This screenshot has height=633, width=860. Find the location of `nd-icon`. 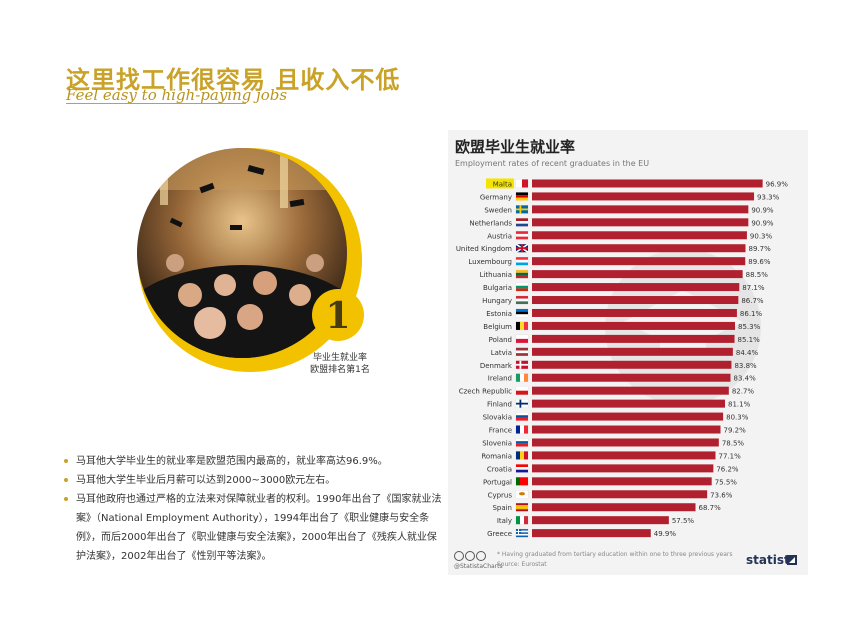

nd-icon is located at coordinates (481, 556).